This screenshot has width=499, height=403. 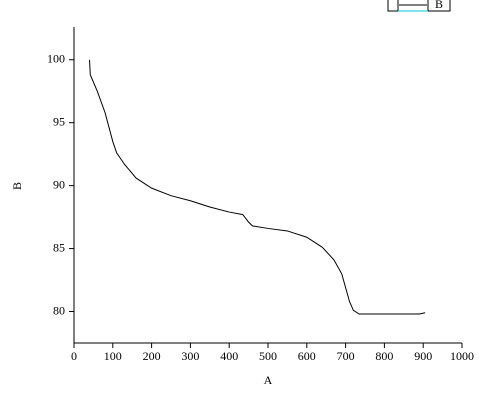 I want to click on x-tick-label: 600, so click(x=307, y=356).